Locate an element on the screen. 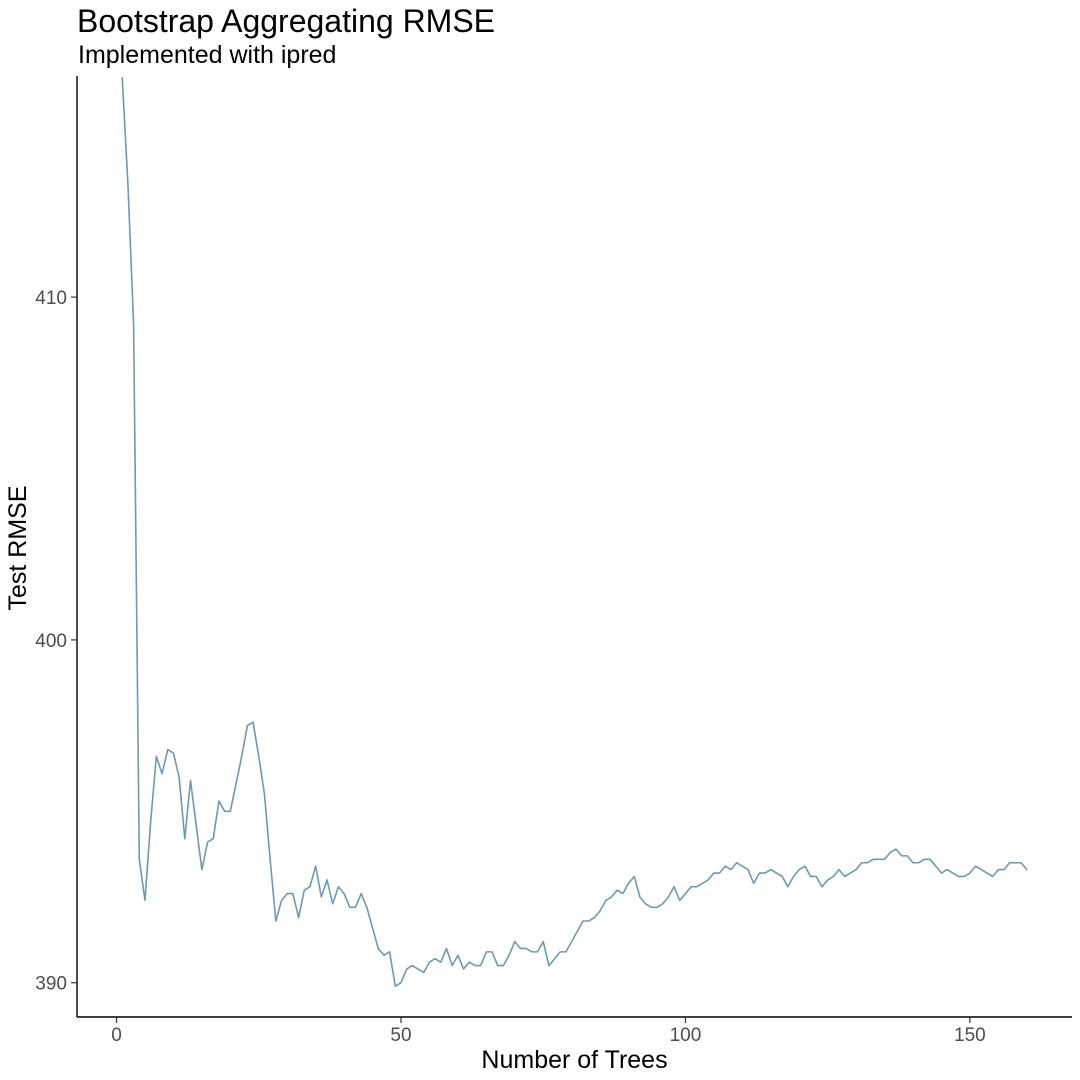 The image size is (1080, 1080). x-tick-label: 100 is located at coordinates (686, 1035).